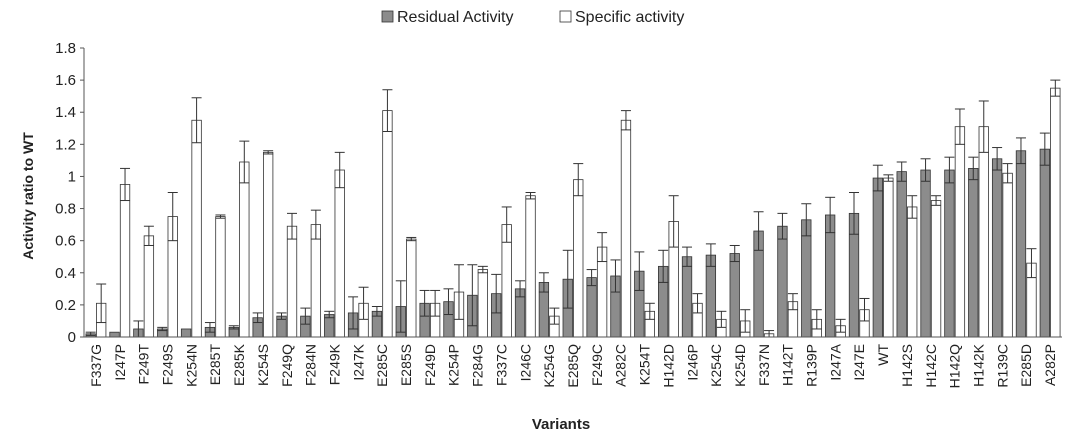  Describe the element at coordinates (96, 365) in the screenshot. I see `x-tick-label: F337G` at that location.